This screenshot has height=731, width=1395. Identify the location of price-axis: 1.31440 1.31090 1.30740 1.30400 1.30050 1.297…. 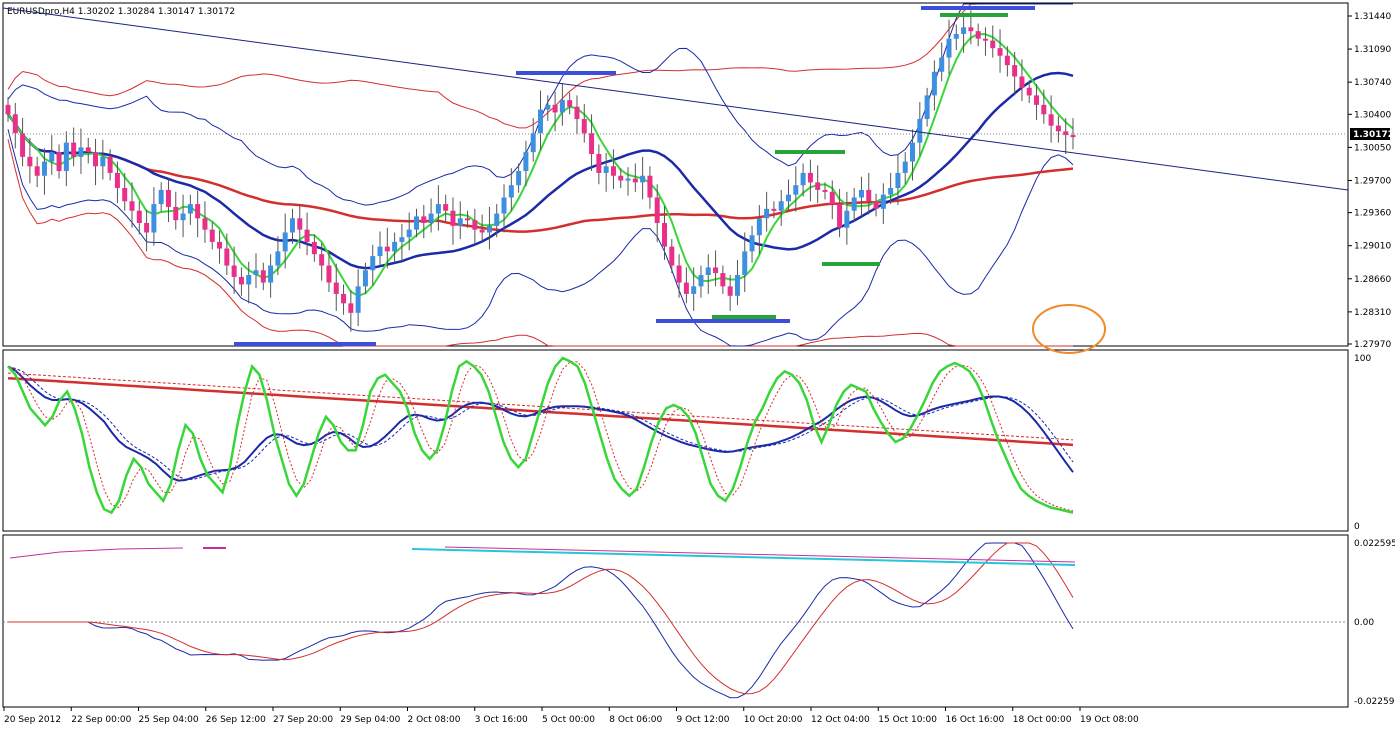
(1369, 181).